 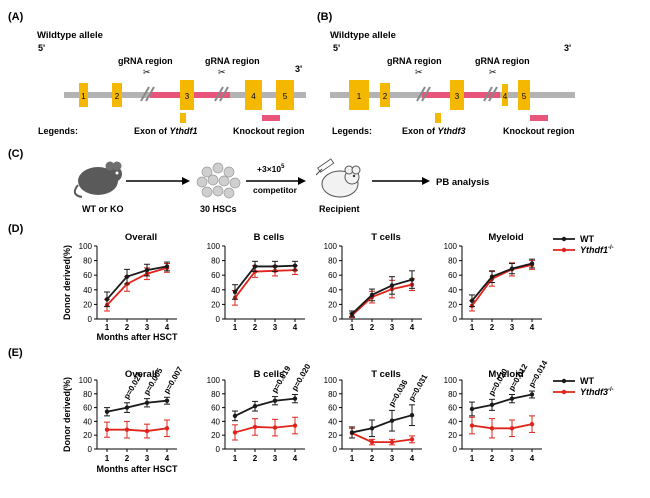 What do you see at coordinates (611, 390) in the screenshot?
I see `panel-e-legend-ko-suffix: -/-` at bounding box center [611, 390].